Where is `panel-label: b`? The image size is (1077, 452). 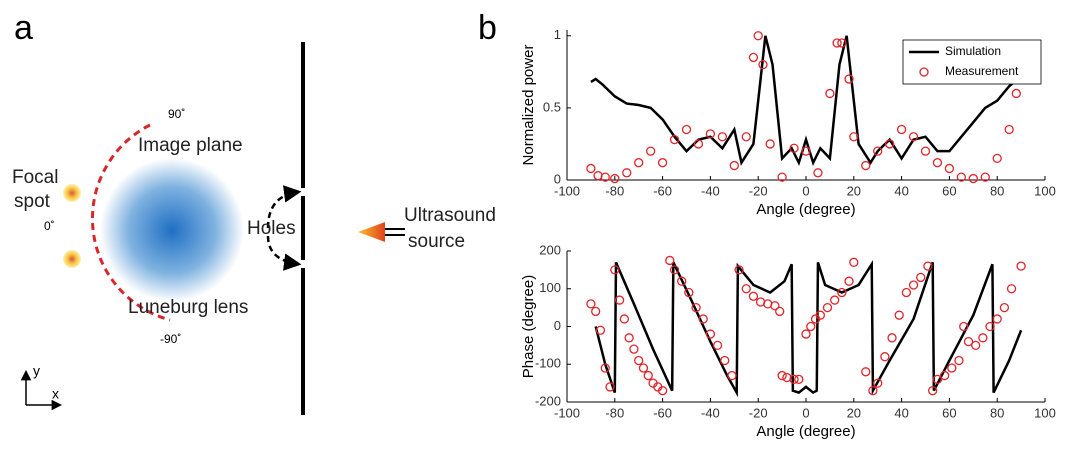 panel-label: b is located at coordinates (487, 28).